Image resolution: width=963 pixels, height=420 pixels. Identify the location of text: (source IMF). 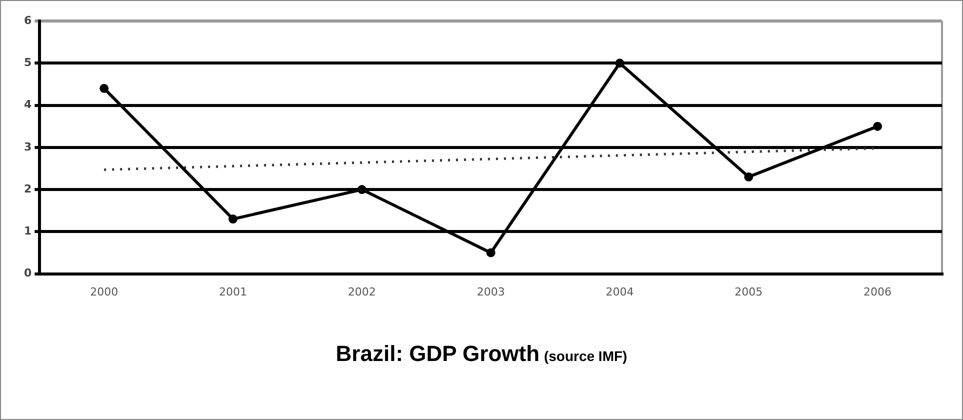
(586, 356).